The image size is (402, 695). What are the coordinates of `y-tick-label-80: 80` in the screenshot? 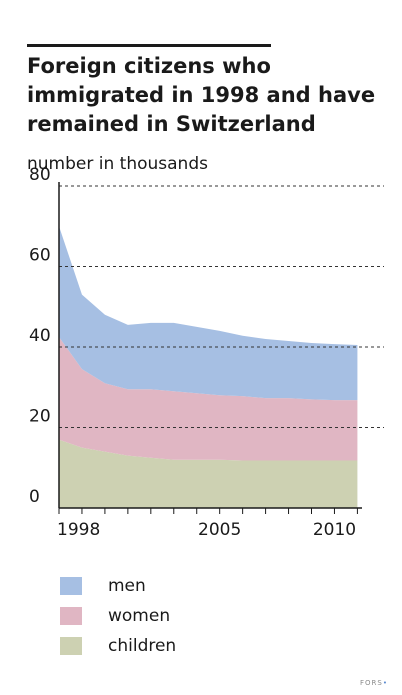 It's located at (40, 175).